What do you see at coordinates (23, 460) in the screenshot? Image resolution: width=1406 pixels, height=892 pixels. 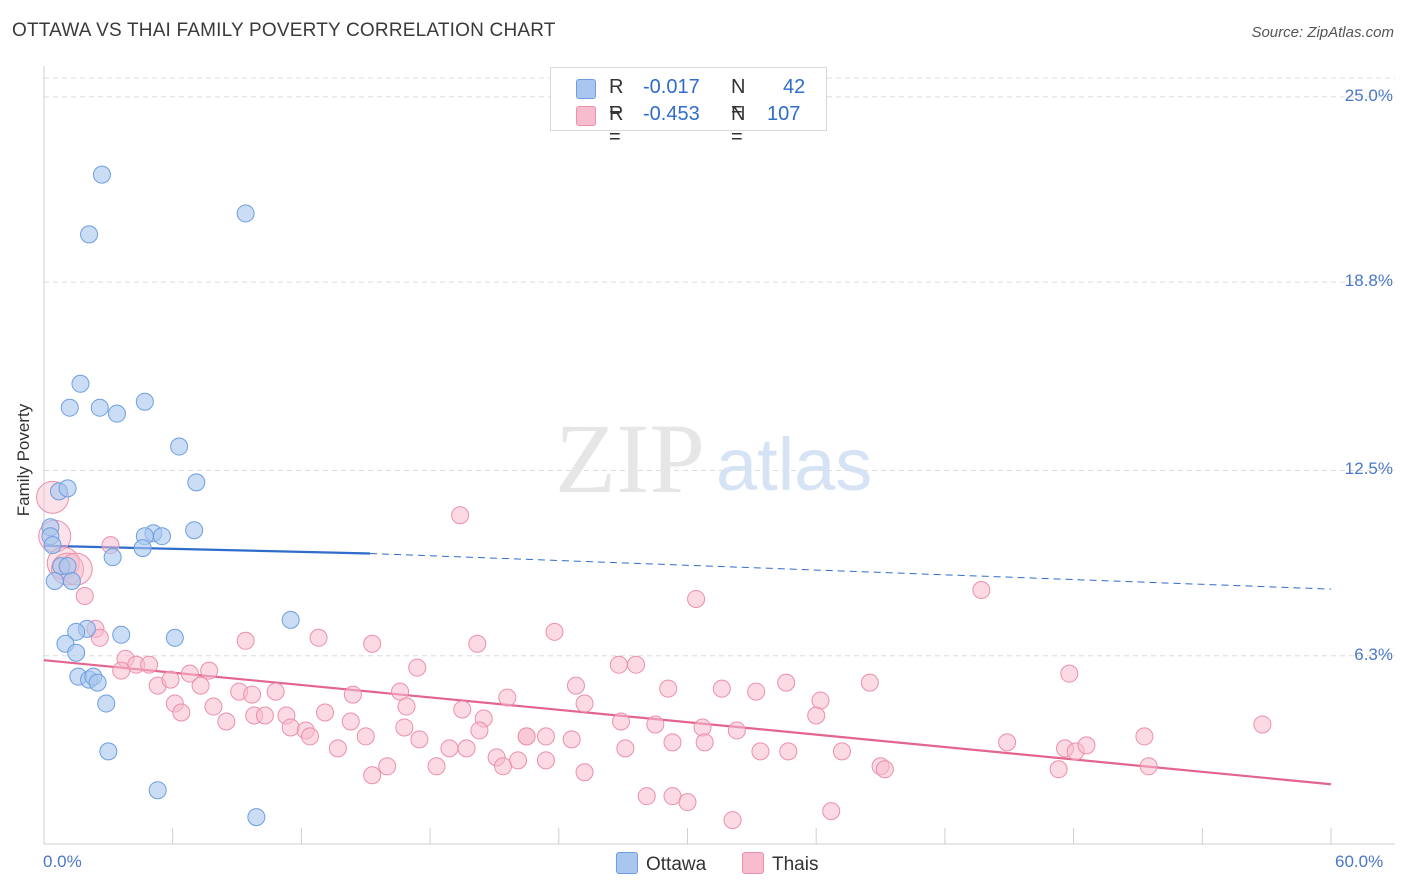 I see `y-axis-label: Family Poverty` at bounding box center [23, 460].